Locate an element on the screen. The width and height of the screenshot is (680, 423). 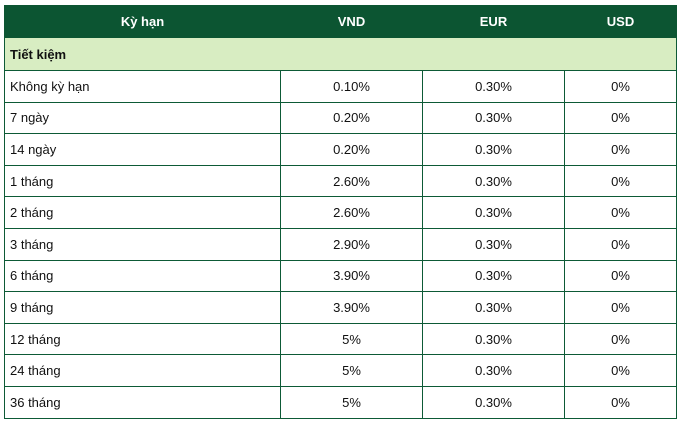
table-row: 24 tháng 5% 0.30% 0% is located at coordinates (340, 370).